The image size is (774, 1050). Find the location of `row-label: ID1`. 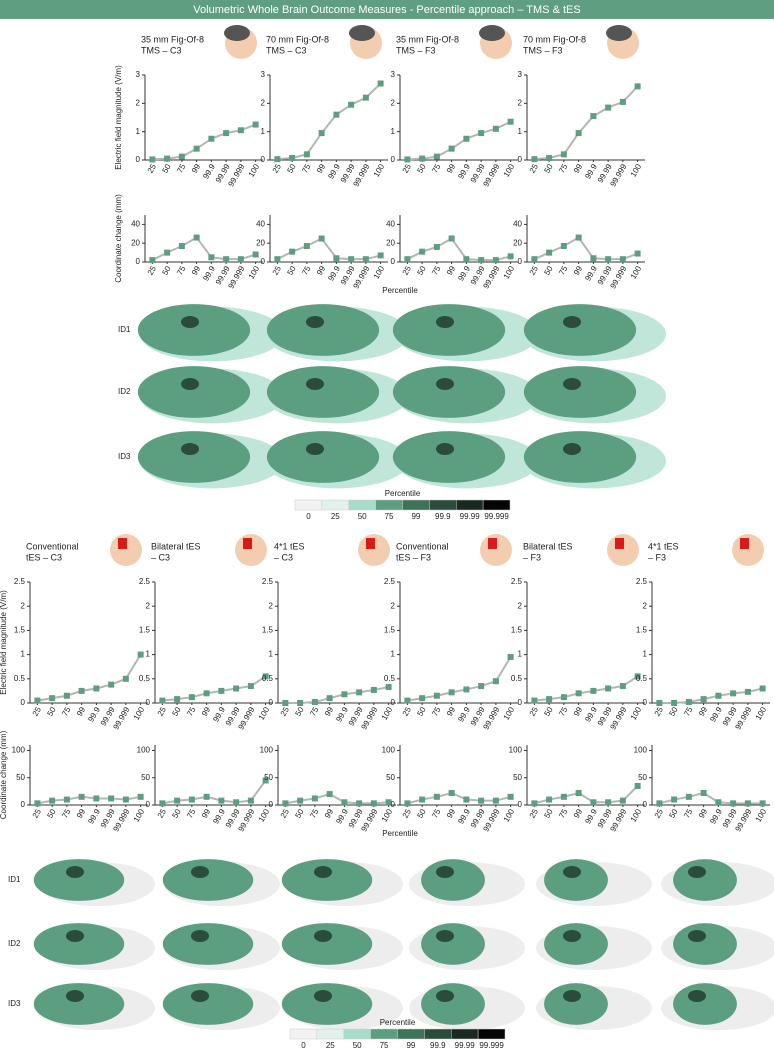

row-label: ID1 is located at coordinates (124, 329).